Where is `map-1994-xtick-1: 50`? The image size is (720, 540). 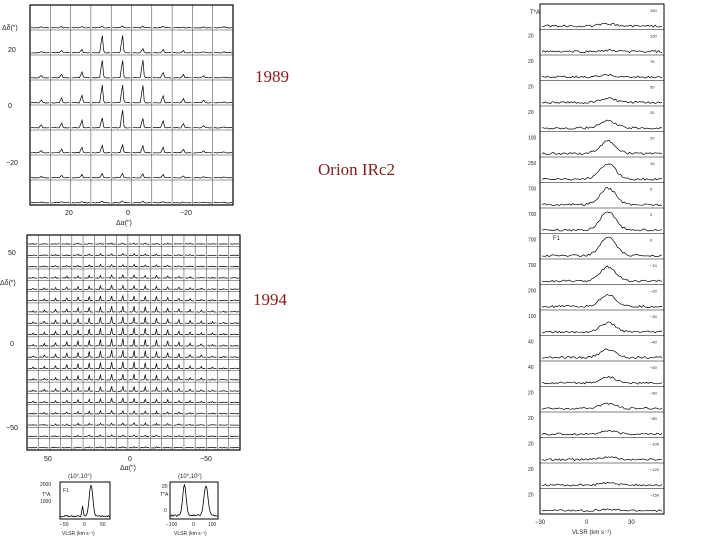
map-1994-xtick-1: 50 is located at coordinates (48, 459).